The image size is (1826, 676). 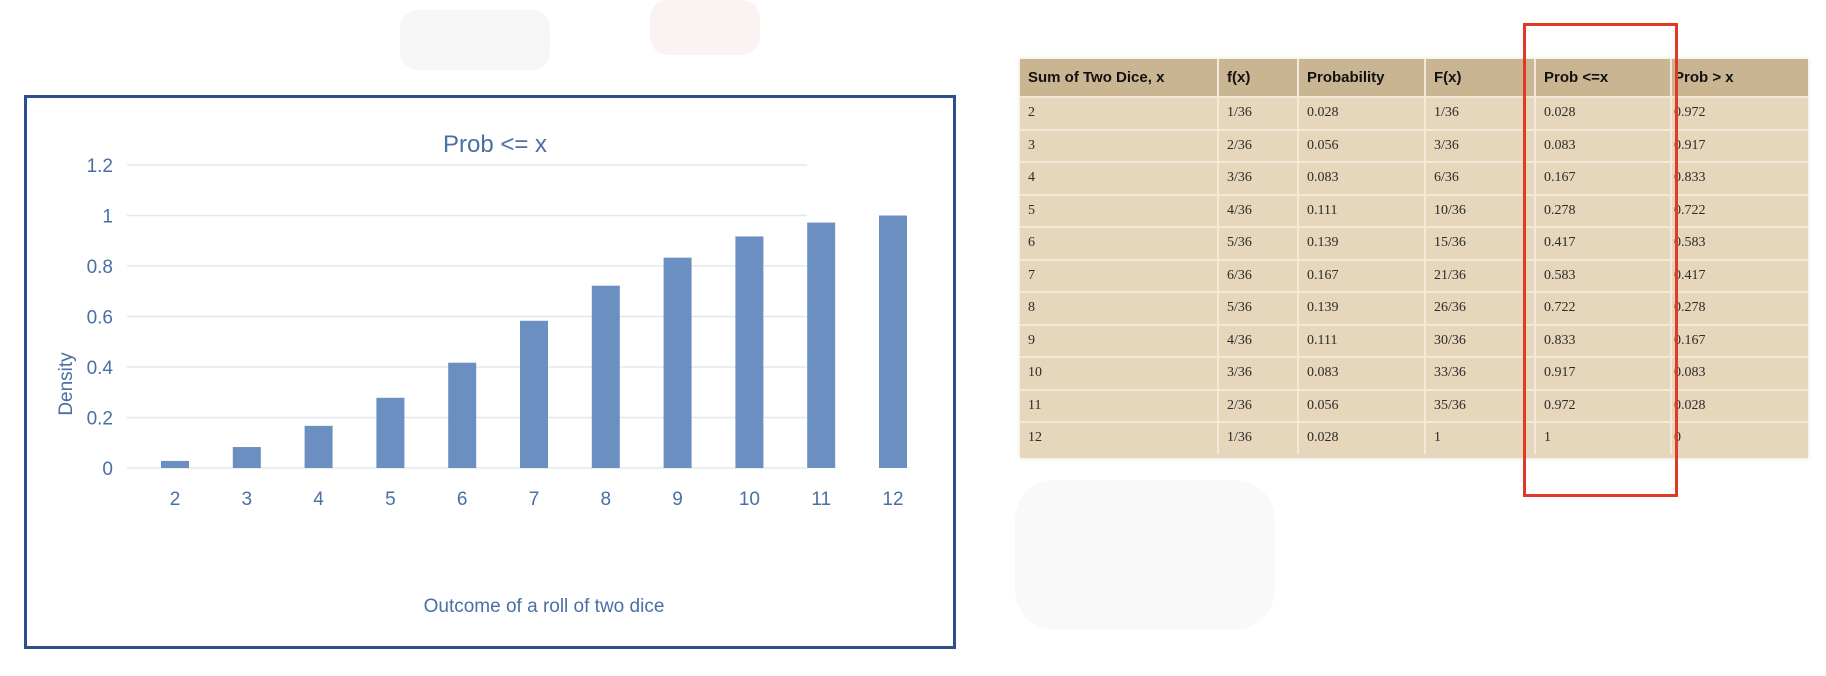 I want to click on table-cell: 2/36, so click(x=1258, y=145).